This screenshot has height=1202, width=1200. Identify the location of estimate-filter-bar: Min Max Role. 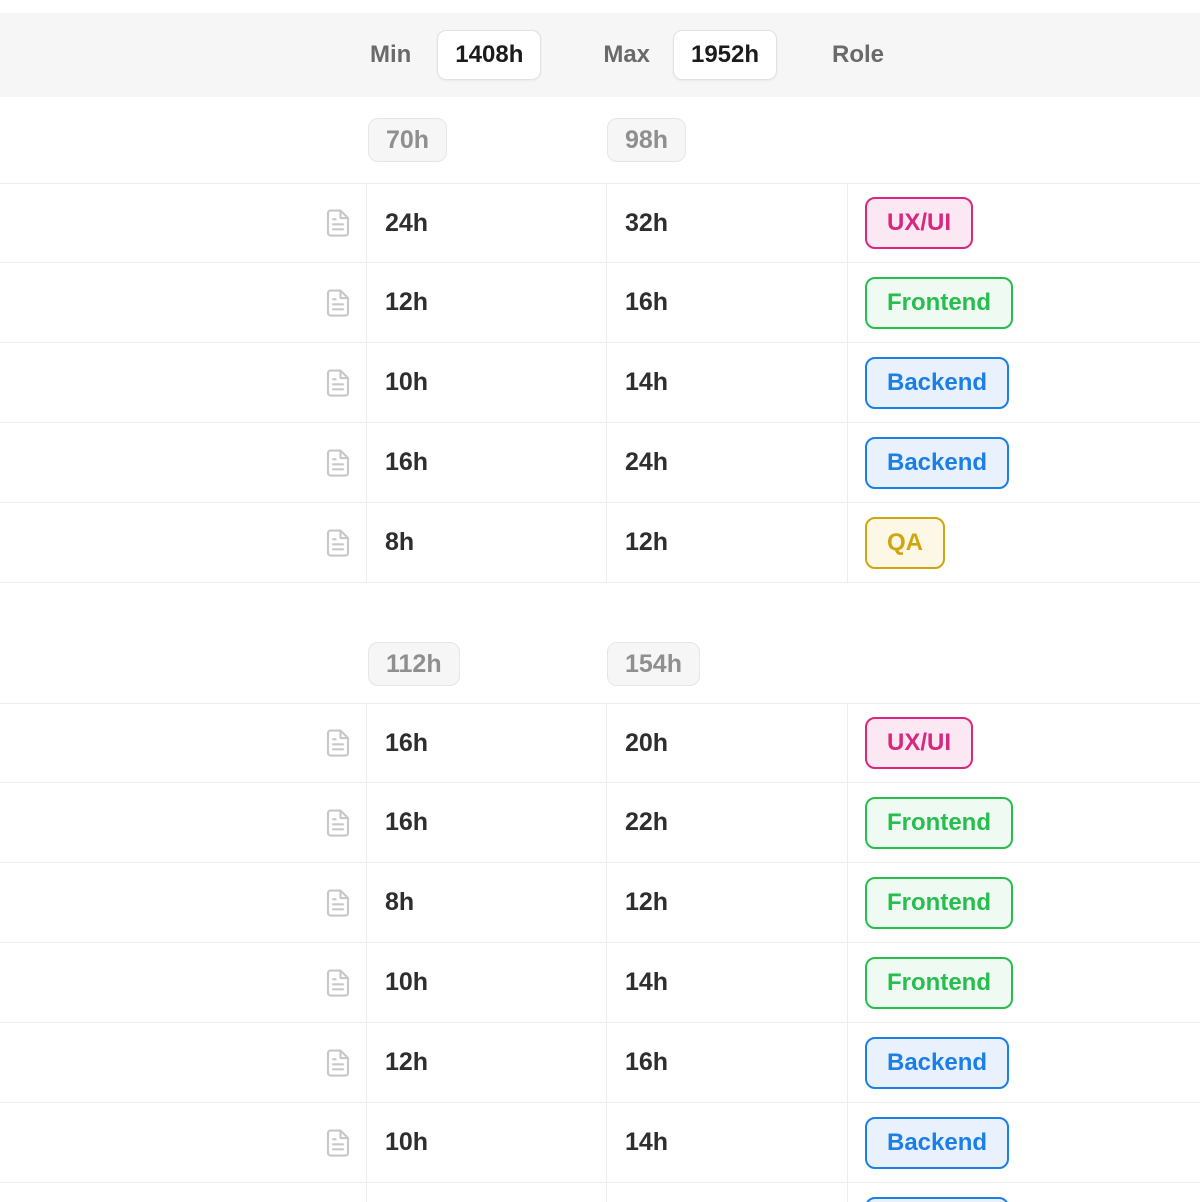
(600, 55).